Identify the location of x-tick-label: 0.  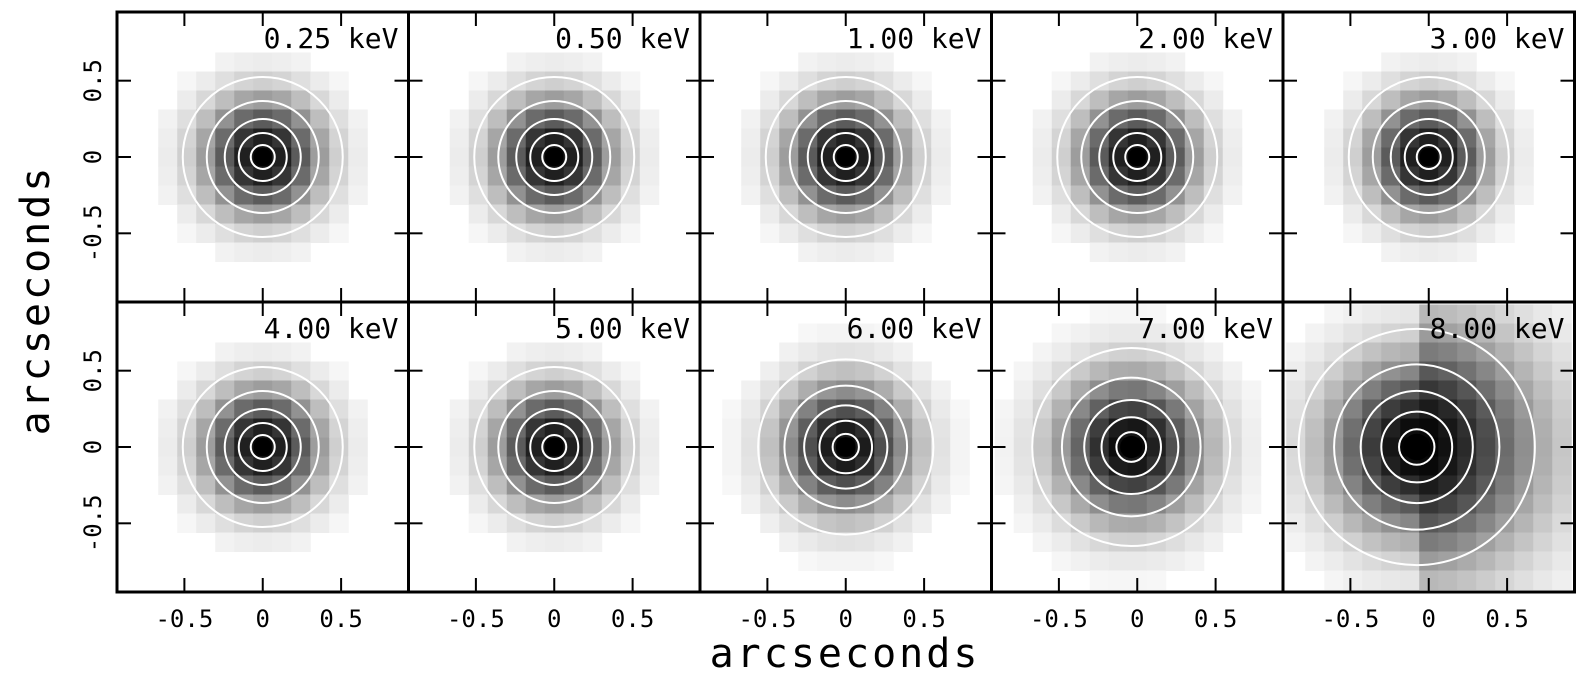
(554, 619).